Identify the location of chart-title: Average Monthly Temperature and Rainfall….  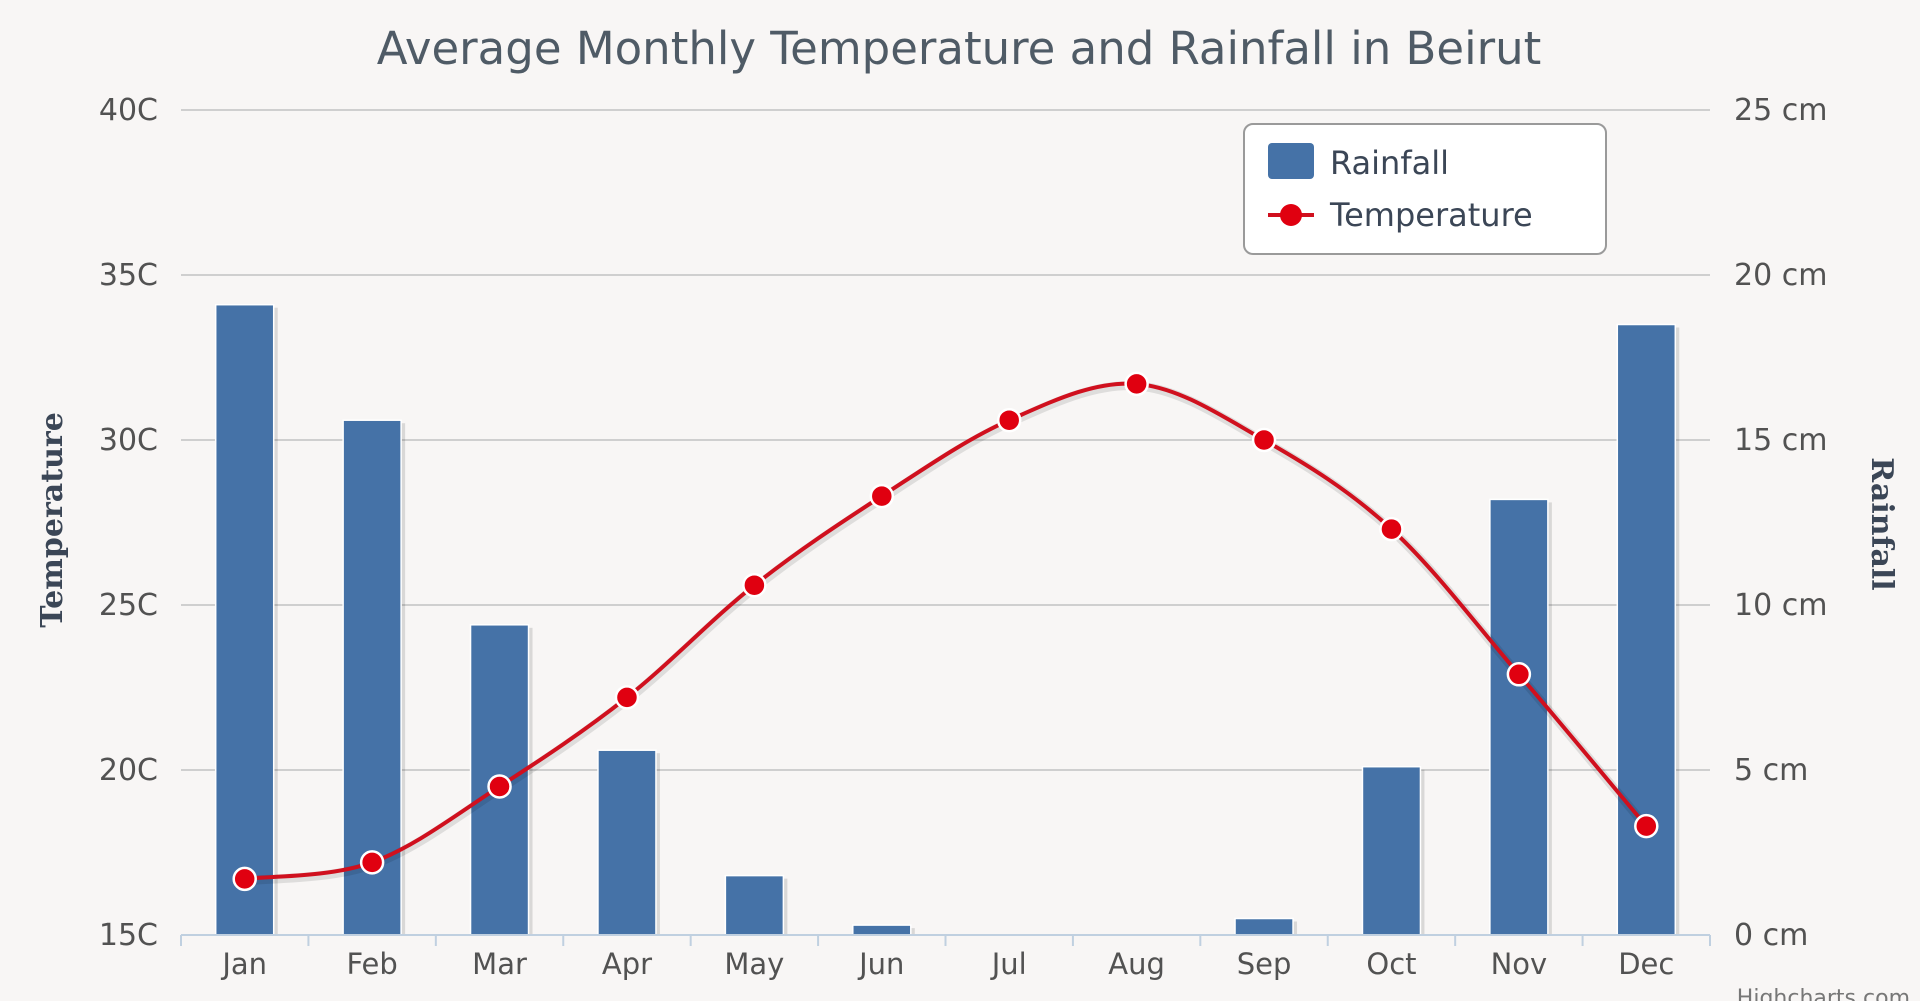
(959, 48).